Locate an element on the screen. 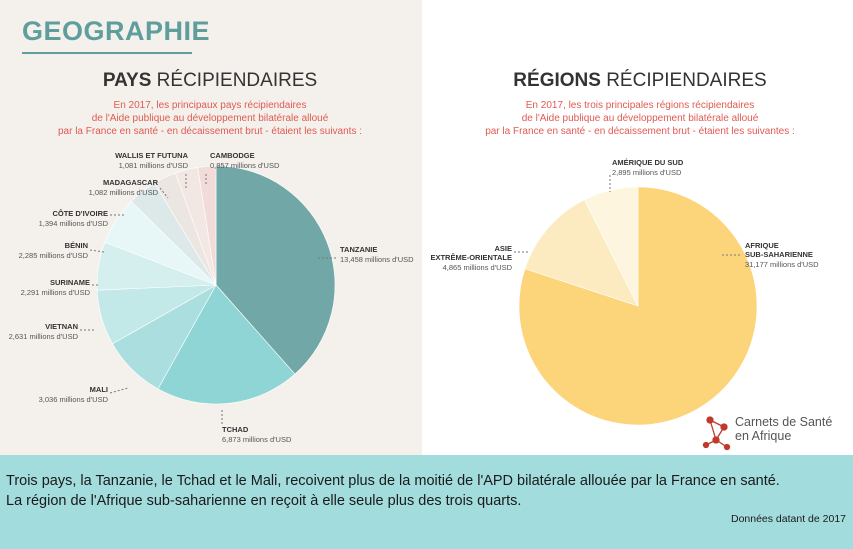 This screenshot has height=549, width=853. slice-label: VIETNAN is located at coordinates (61, 326).